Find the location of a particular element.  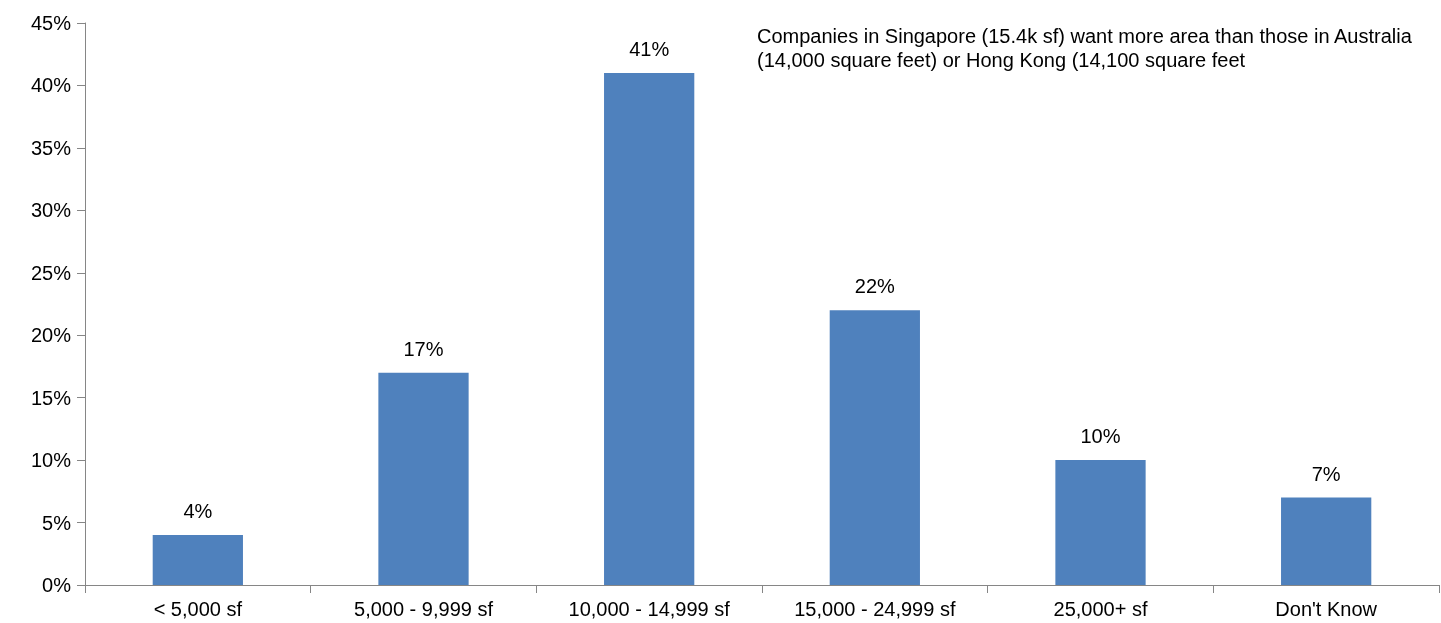

x-tick-label: 5,000 - 9,999 sf is located at coordinates (424, 609).